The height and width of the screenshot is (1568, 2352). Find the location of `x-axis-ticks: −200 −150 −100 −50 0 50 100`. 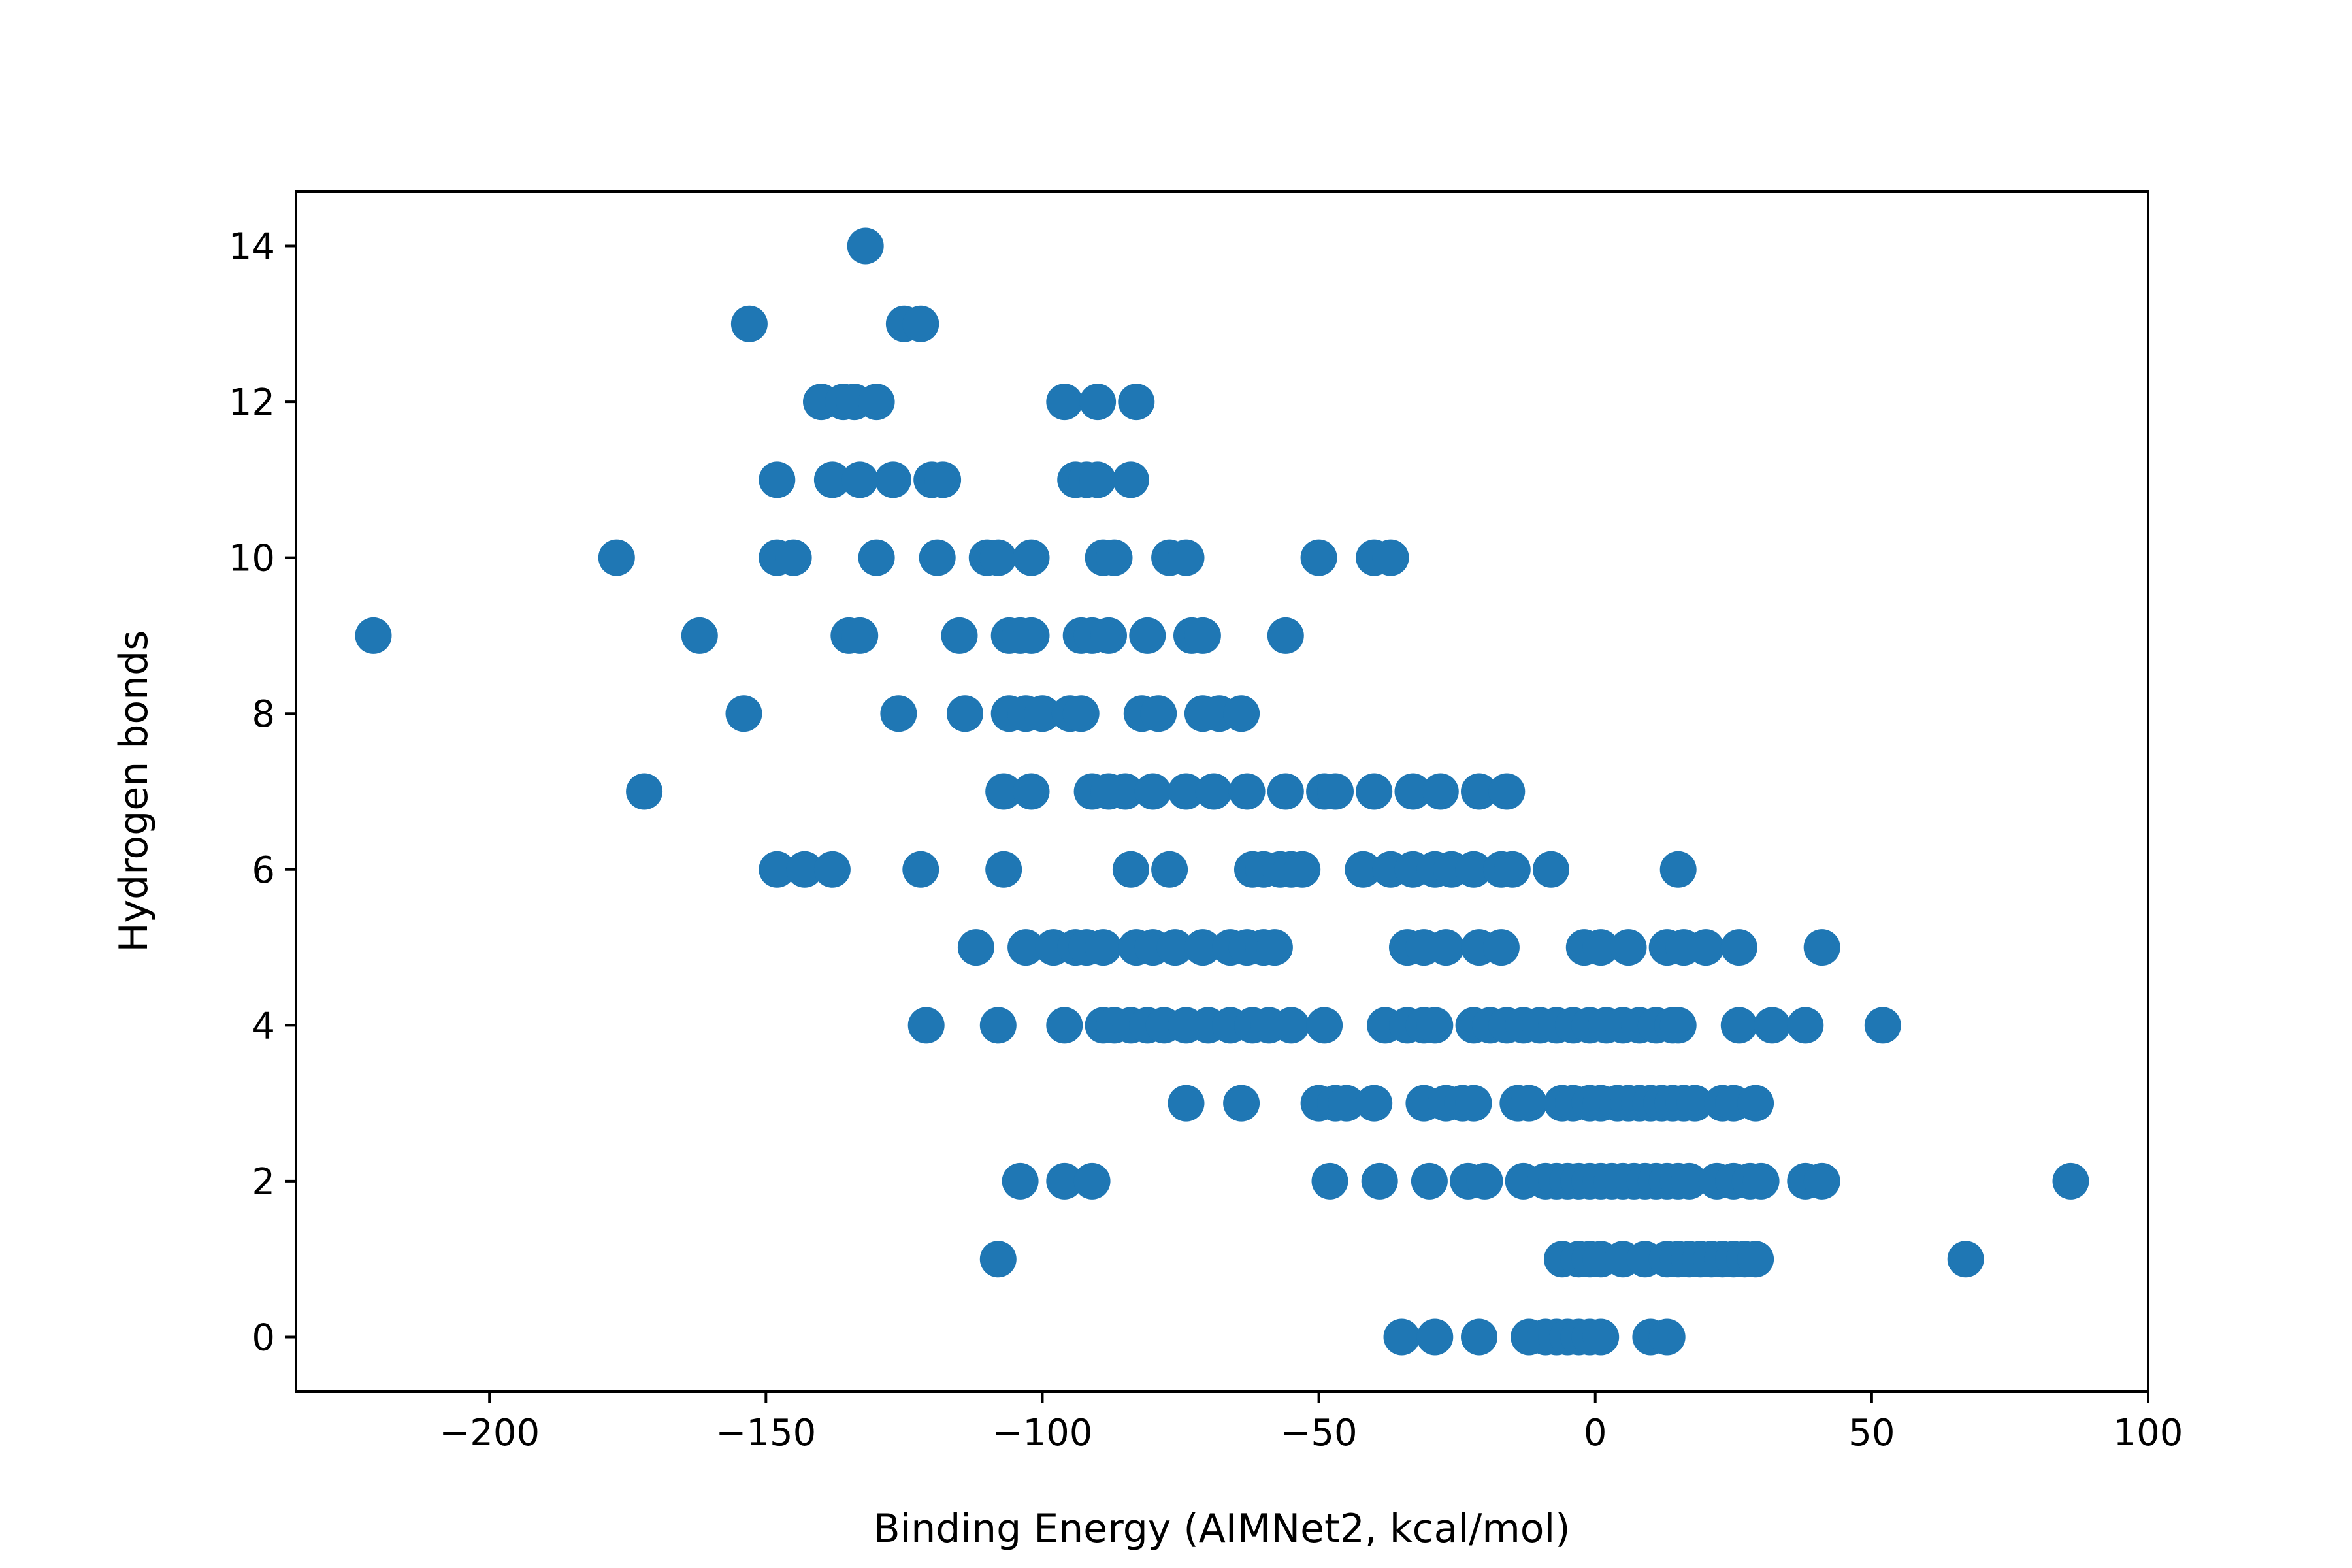

x-axis-ticks: −200 −150 −100 −50 0 50 100 is located at coordinates (1311, 1423).